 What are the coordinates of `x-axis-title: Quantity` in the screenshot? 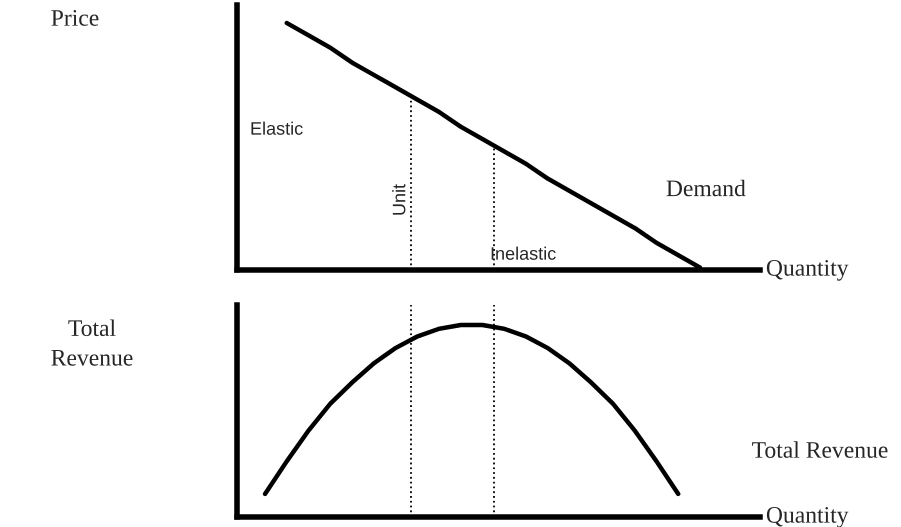 It's located at (807, 270).